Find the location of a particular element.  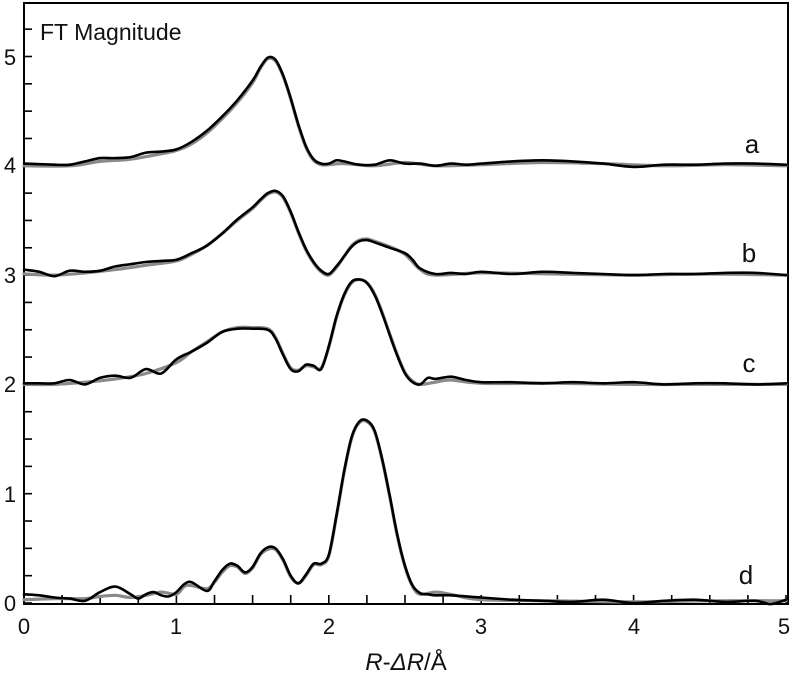

y-tick-labels: 0 1 2 3 4 5 is located at coordinates (10, 330).